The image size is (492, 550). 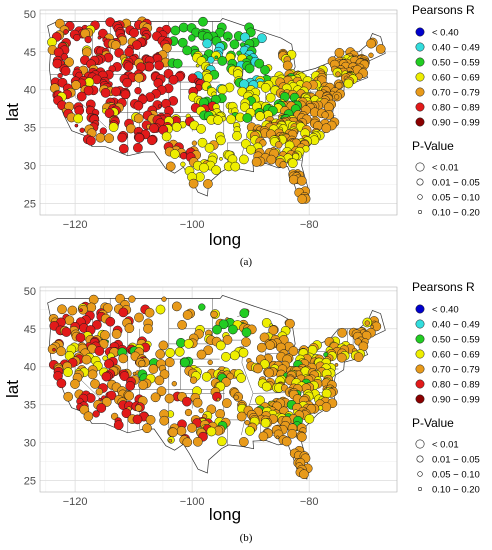 I want to click on size-legend-title: P-Value, so click(x=433, y=423).